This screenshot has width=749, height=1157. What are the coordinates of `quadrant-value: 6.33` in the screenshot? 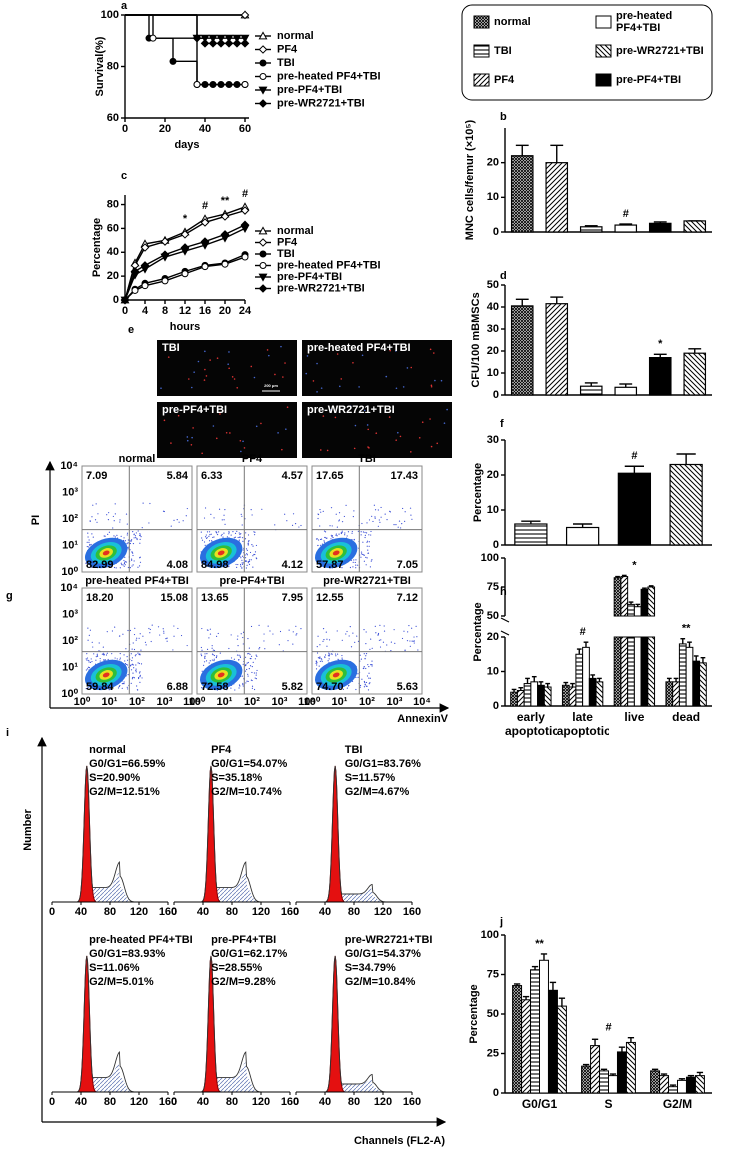 It's located at (211, 476).